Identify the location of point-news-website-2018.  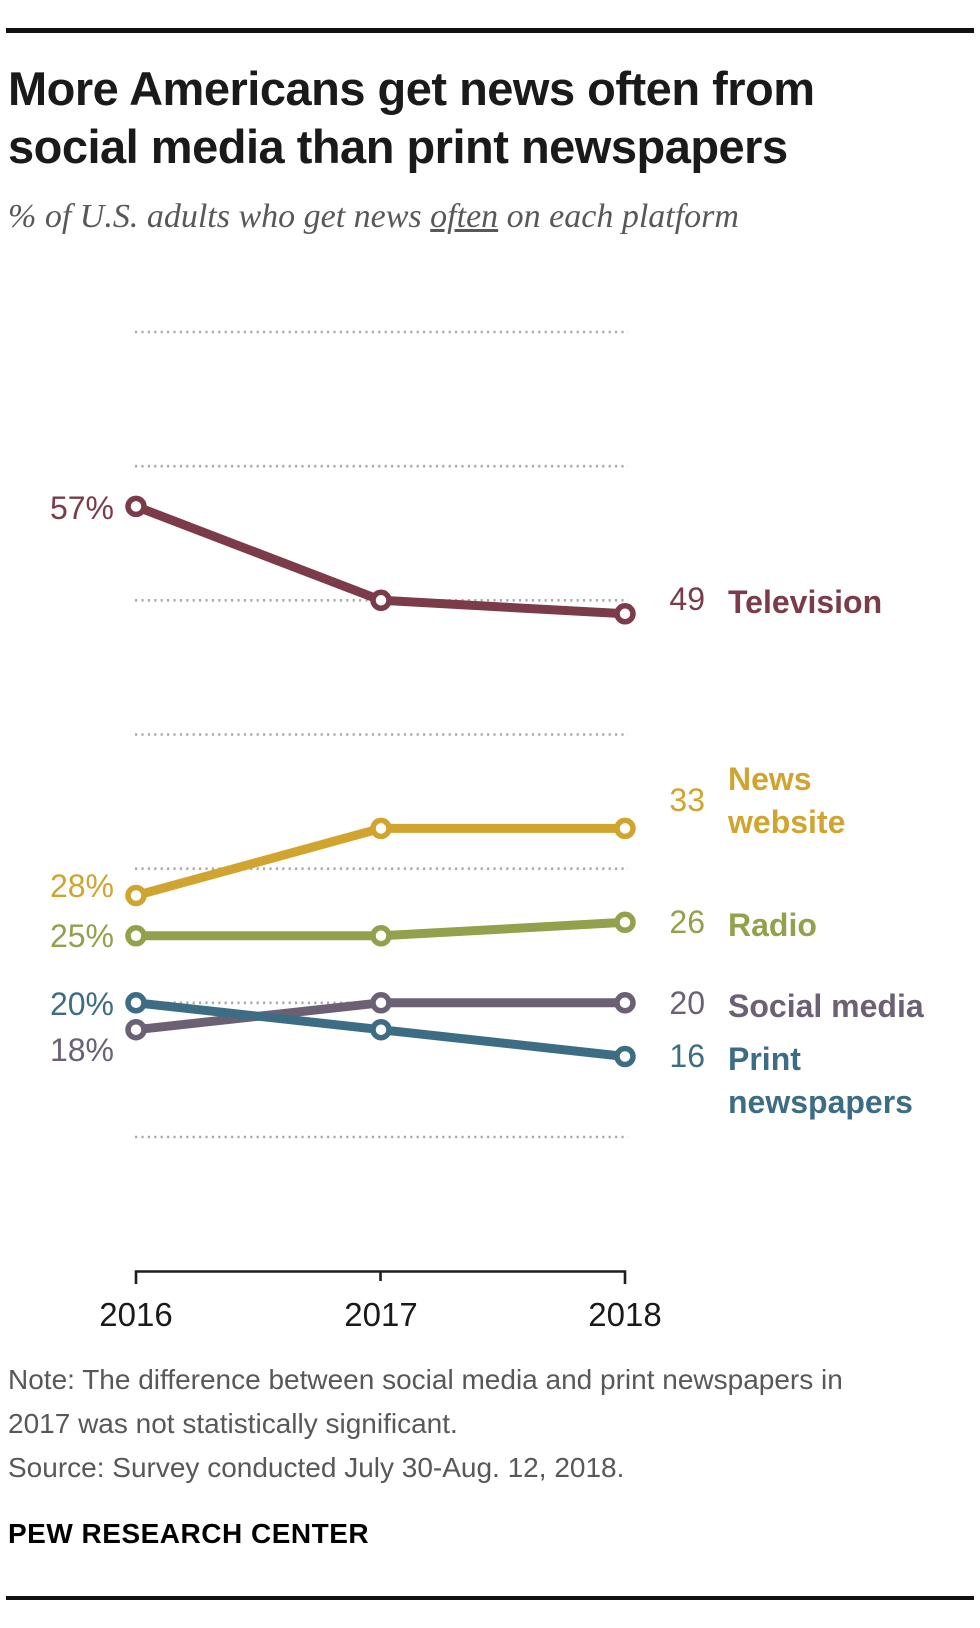
(625, 828).